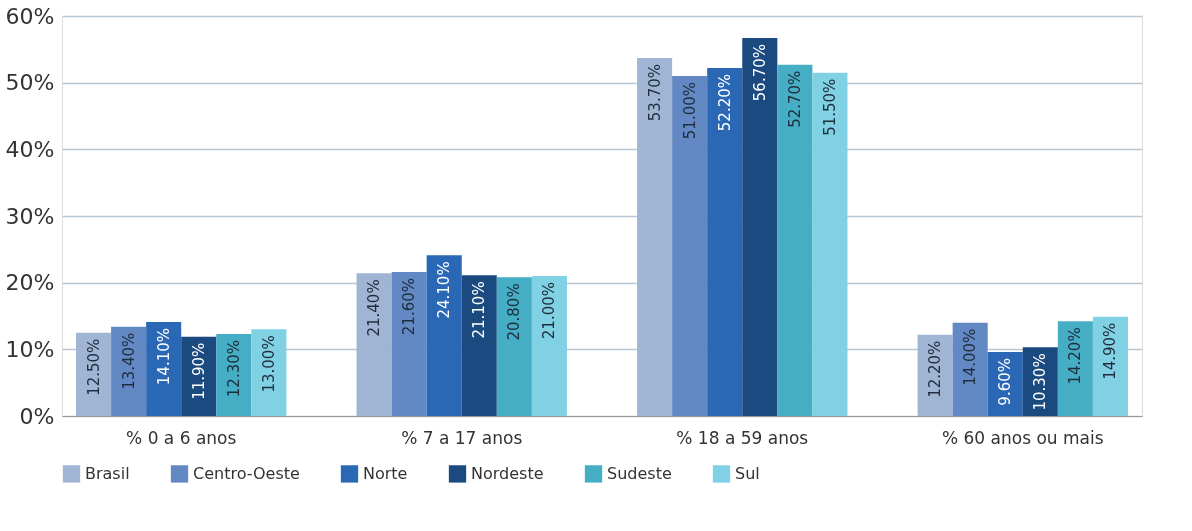 This screenshot has height=531, width=1192. Describe the element at coordinates (385, 473) in the screenshot. I see `legend-label: Norte` at that location.